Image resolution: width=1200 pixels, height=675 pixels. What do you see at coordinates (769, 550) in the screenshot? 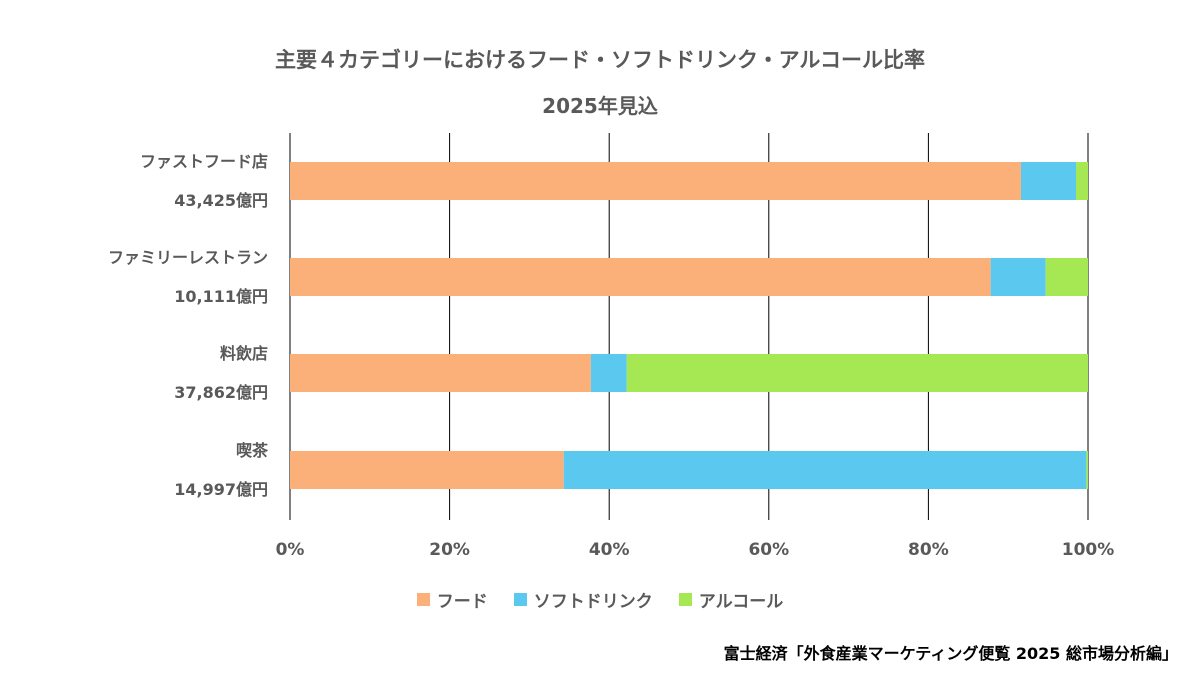
I see `x-tick-label: 60%` at bounding box center [769, 550].